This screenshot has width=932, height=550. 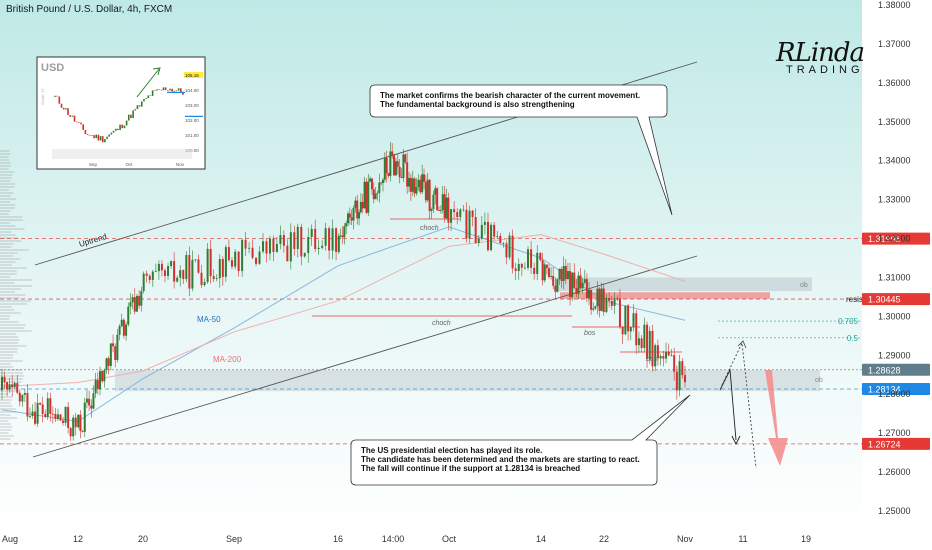 What do you see at coordinates (894, 277) in the screenshot?
I see `y-tick-label: 1.31000` at bounding box center [894, 277].